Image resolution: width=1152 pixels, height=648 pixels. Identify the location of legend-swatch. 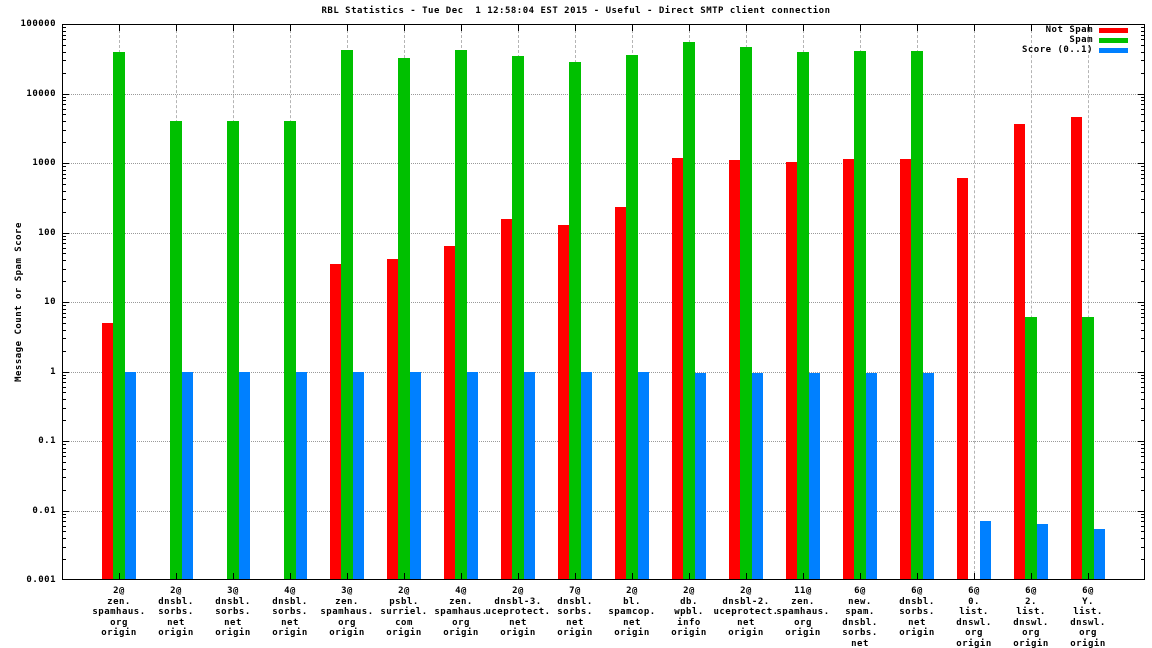
(1113, 40).